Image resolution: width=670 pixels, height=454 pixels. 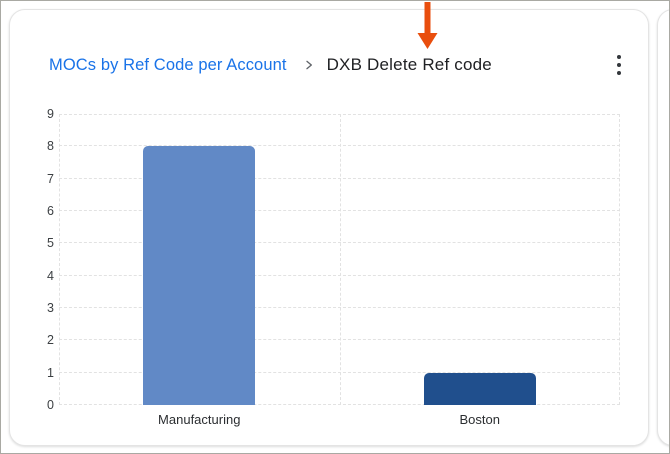 What do you see at coordinates (309, 65) in the screenshot?
I see `chevron-right-icon` at bounding box center [309, 65].